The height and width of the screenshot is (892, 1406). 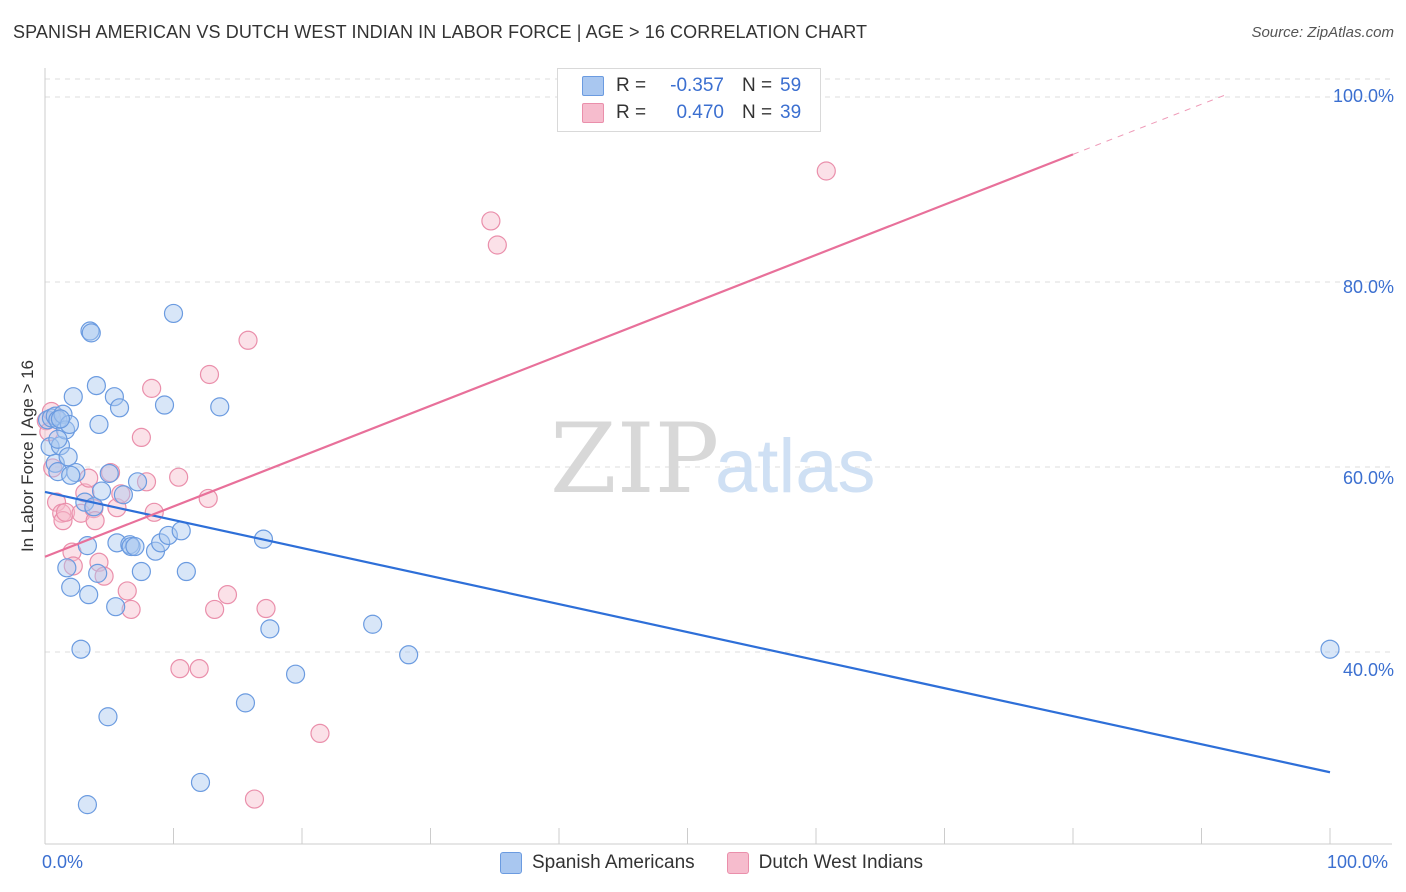 I want to click on correlation-legend: R = -0.357 N = 59 R = 0.470 N = 39, so click(x=689, y=100).